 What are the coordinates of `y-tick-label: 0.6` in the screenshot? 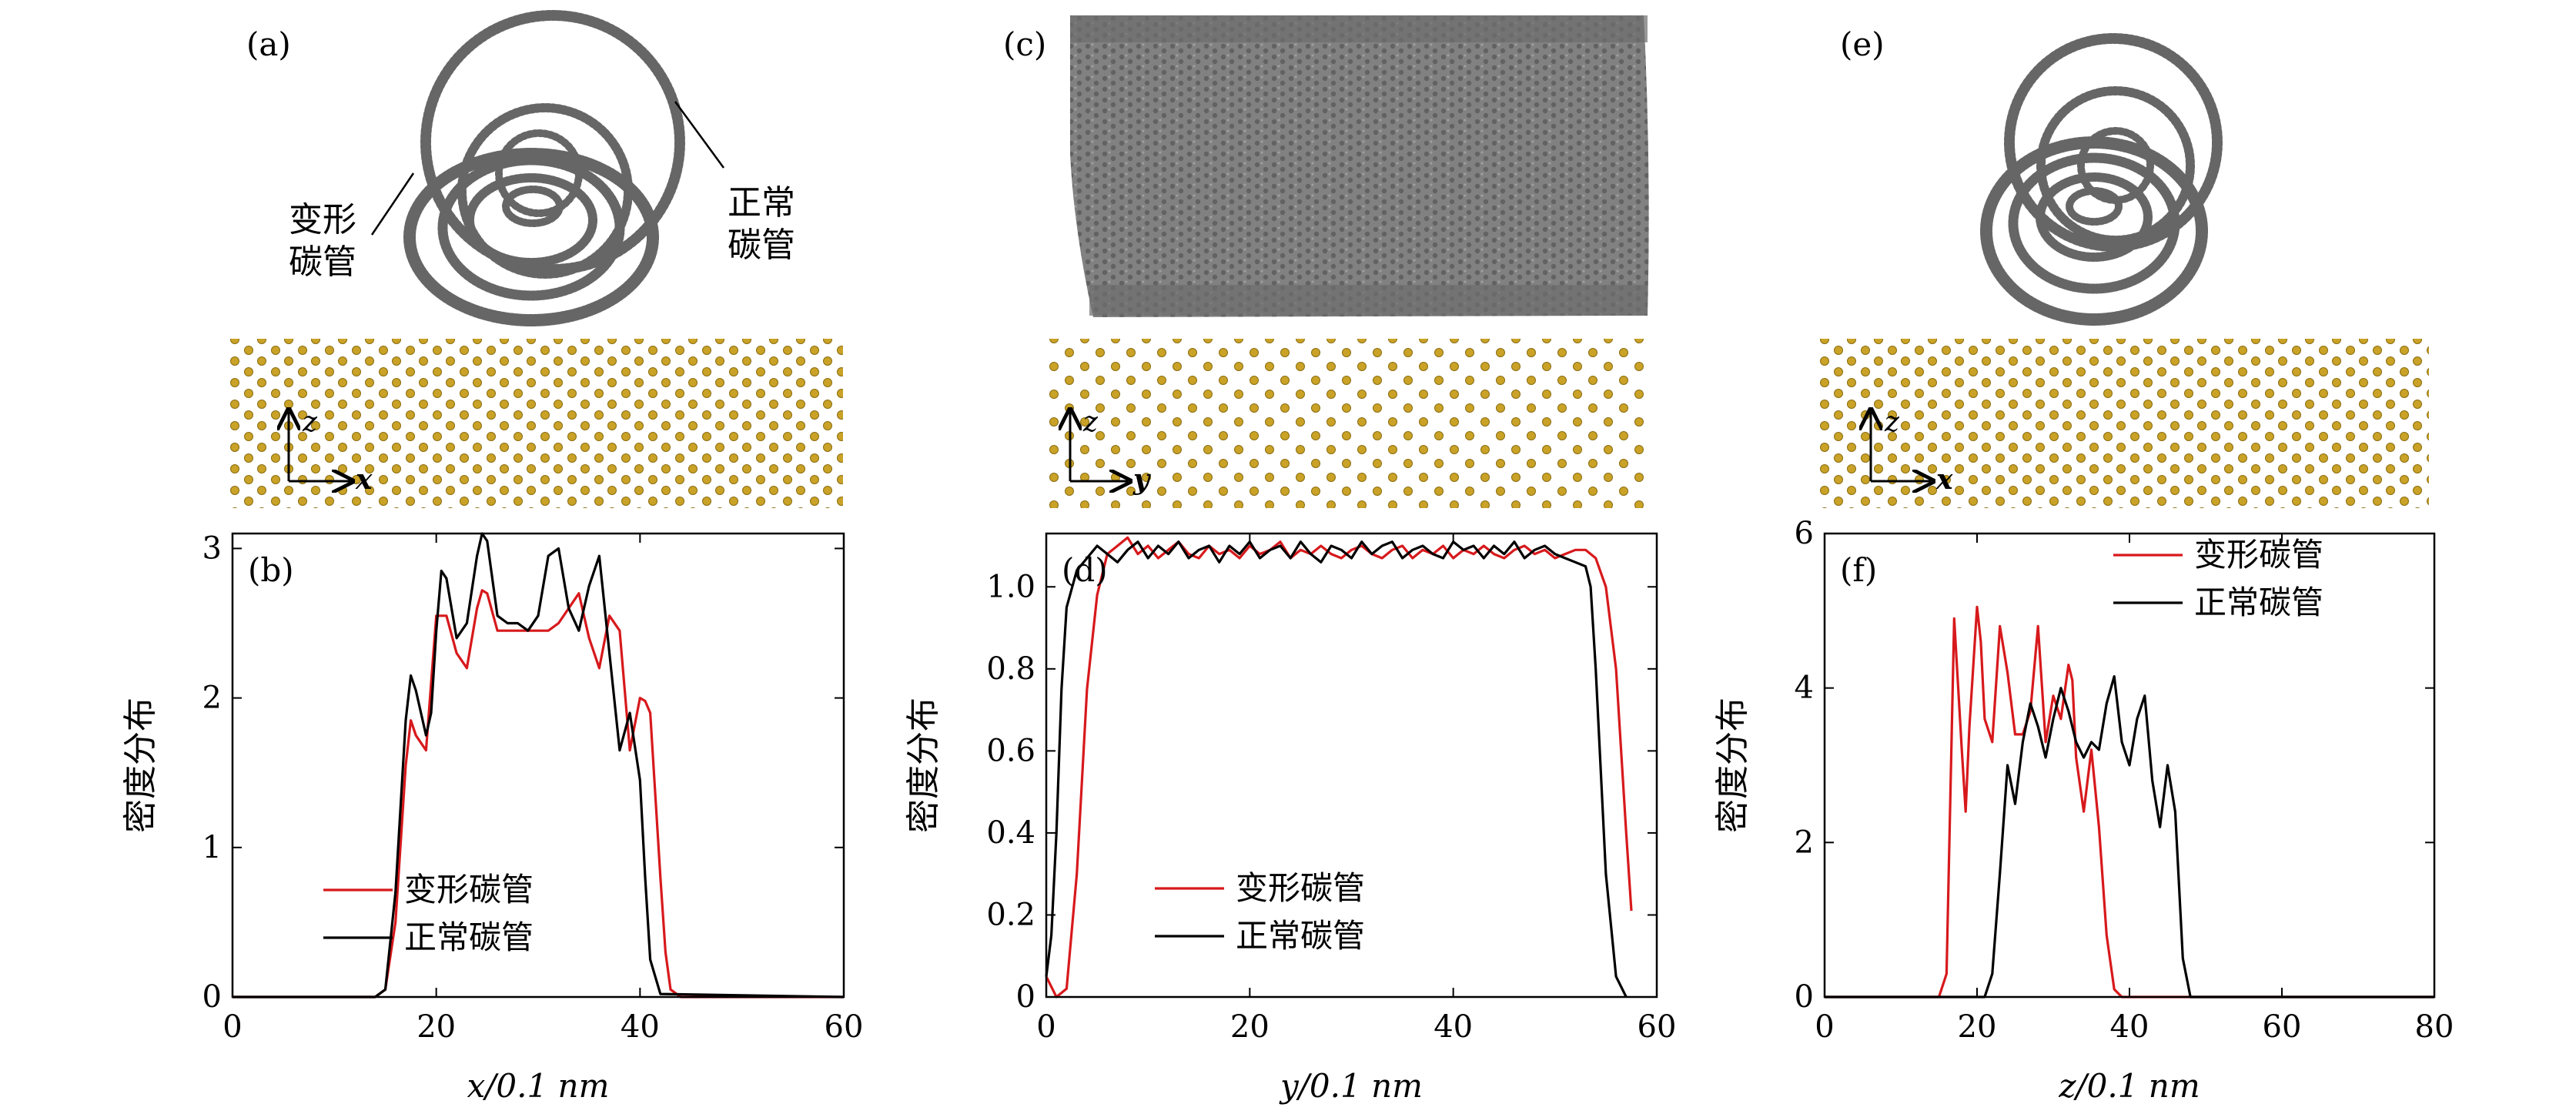 It's located at (1011, 750).